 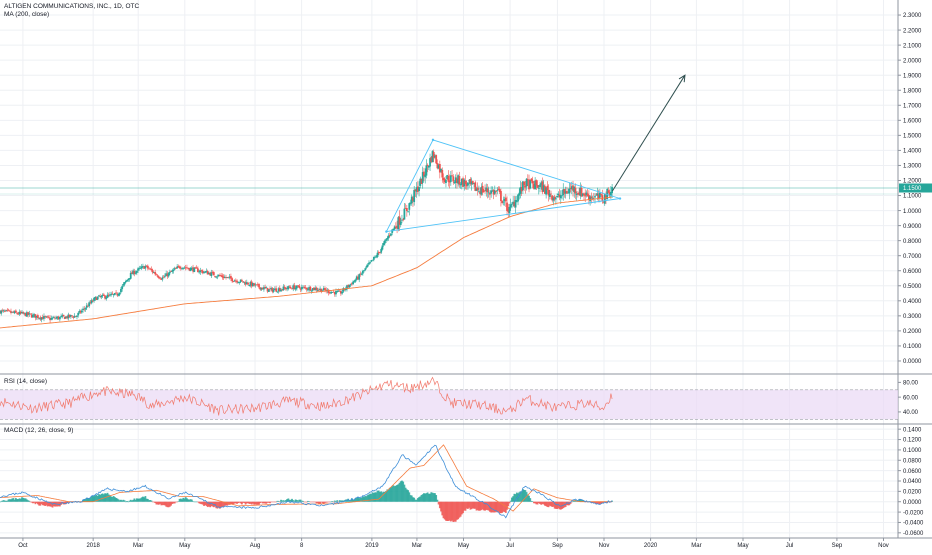 What do you see at coordinates (913, 513) in the screenshot?
I see `macd-axis-label: -0.0200` at bounding box center [913, 513].